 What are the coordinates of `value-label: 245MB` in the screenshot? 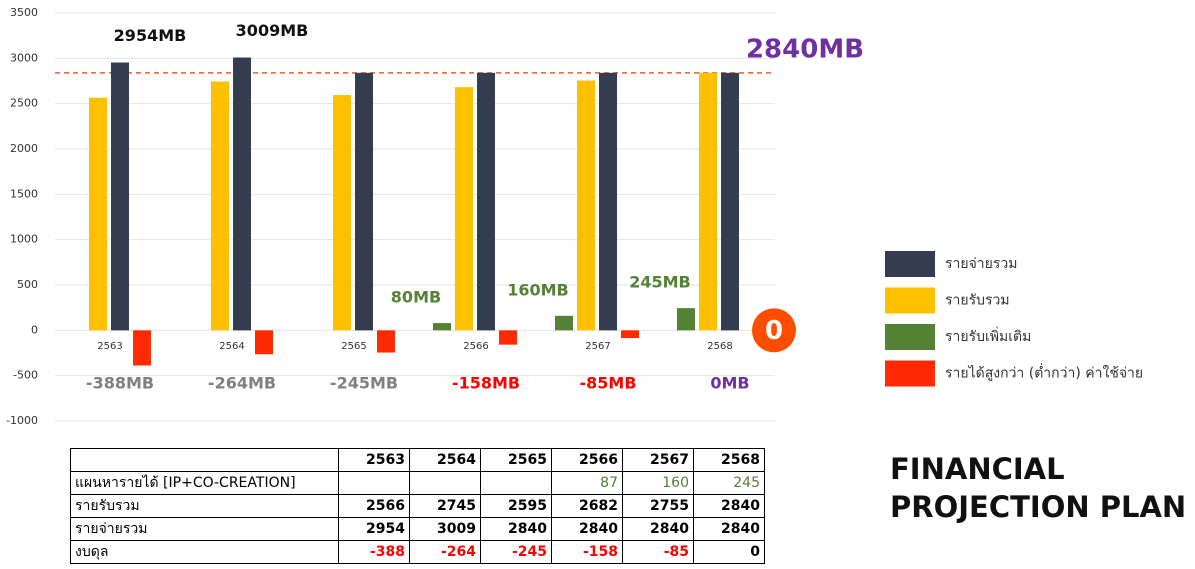 It's located at (660, 282).